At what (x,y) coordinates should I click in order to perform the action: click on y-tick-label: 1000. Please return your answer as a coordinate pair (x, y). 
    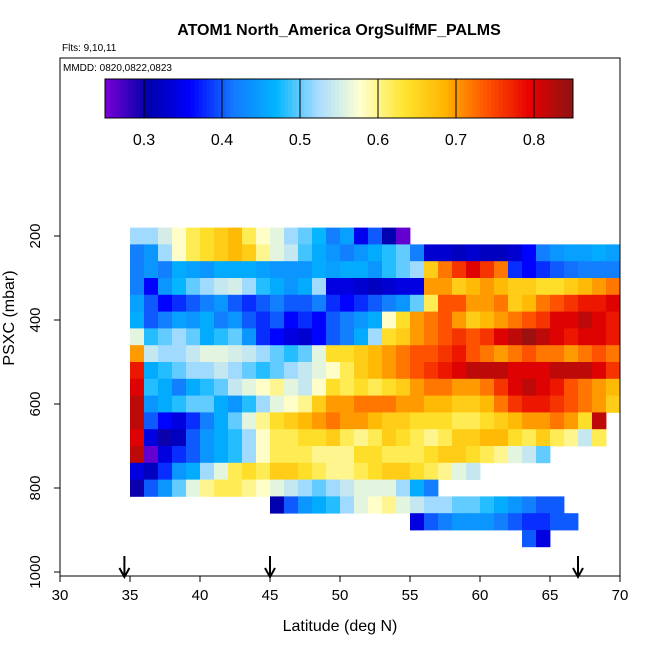
    Looking at the image, I should click on (35, 571).